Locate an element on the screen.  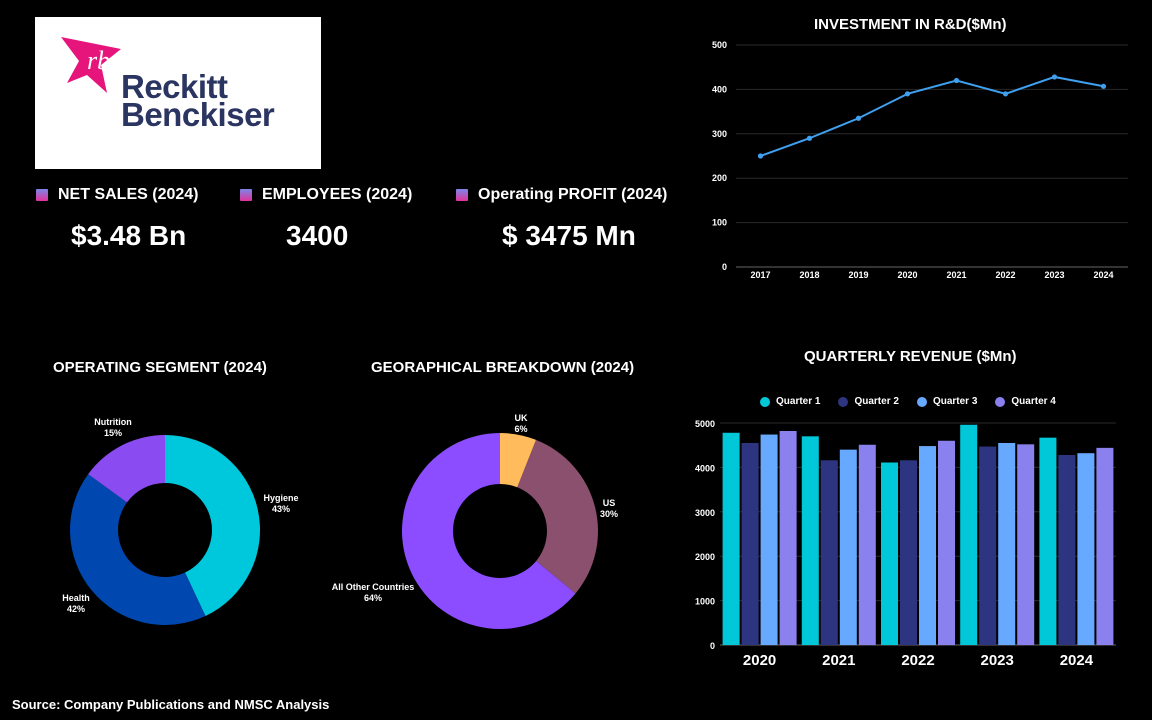
logo-wordmark: Reckitt Benckiser is located at coordinates (198, 100).